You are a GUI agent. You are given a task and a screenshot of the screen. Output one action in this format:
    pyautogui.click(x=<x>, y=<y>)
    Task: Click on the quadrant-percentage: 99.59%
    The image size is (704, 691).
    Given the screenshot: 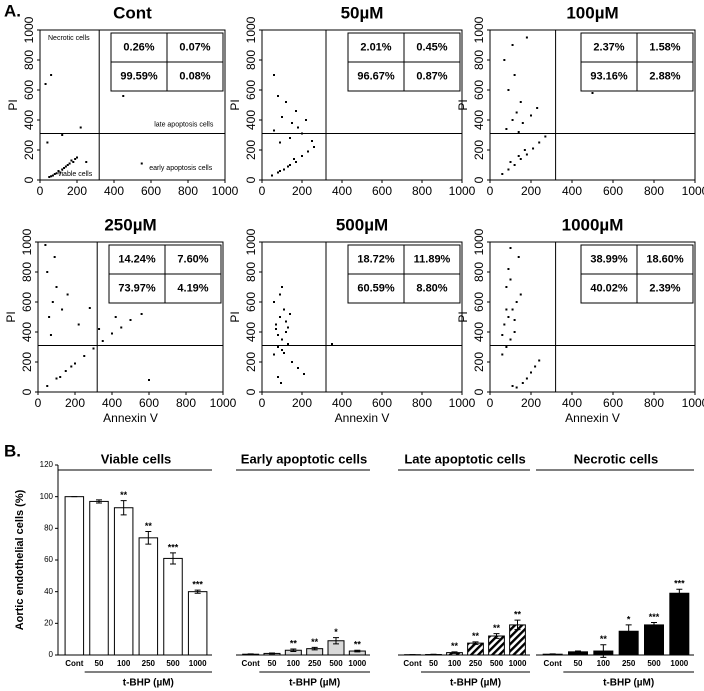 What is the action you would take?
    pyautogui.click(x=139, y=76)
    